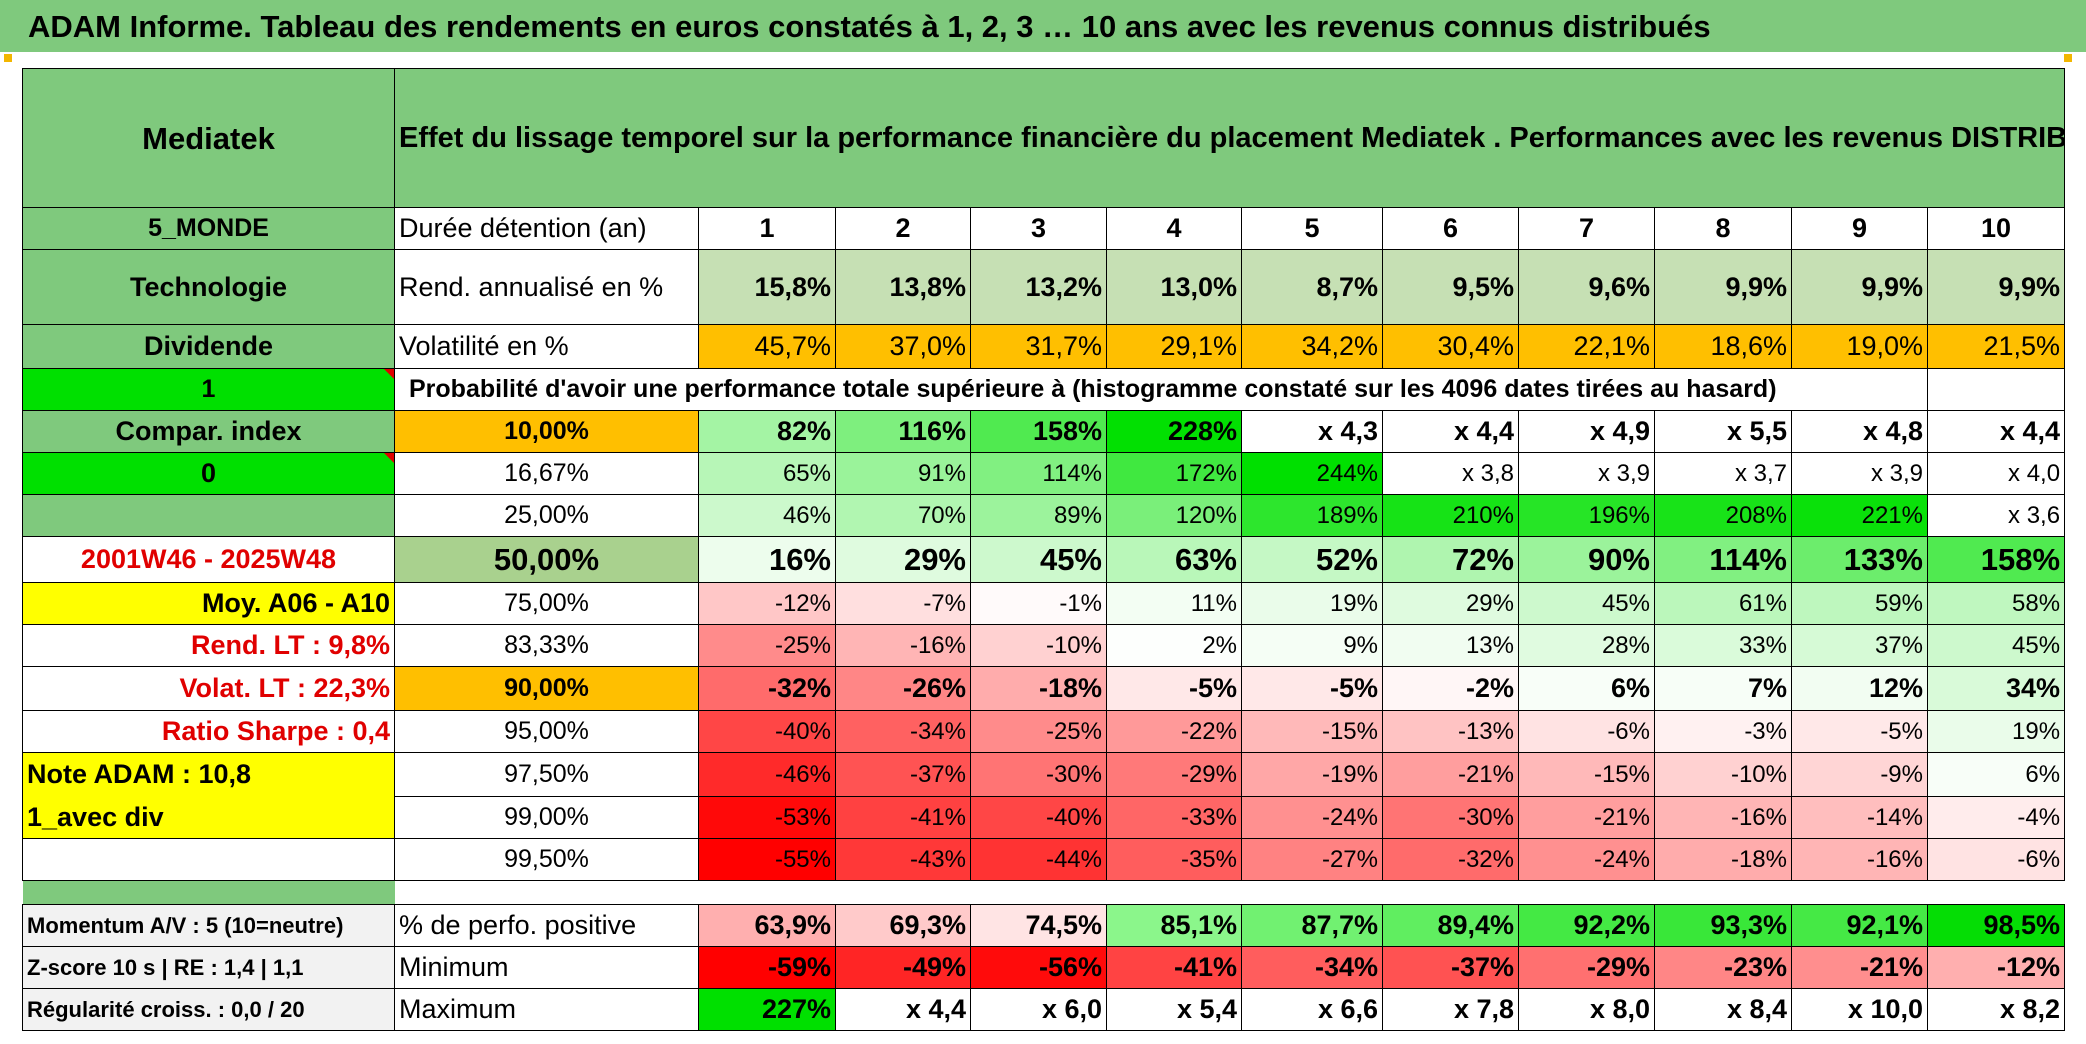 The width and height of the screenshot is (2086, 1044). I want to click on prob-value: 70%, so click(903, 515).